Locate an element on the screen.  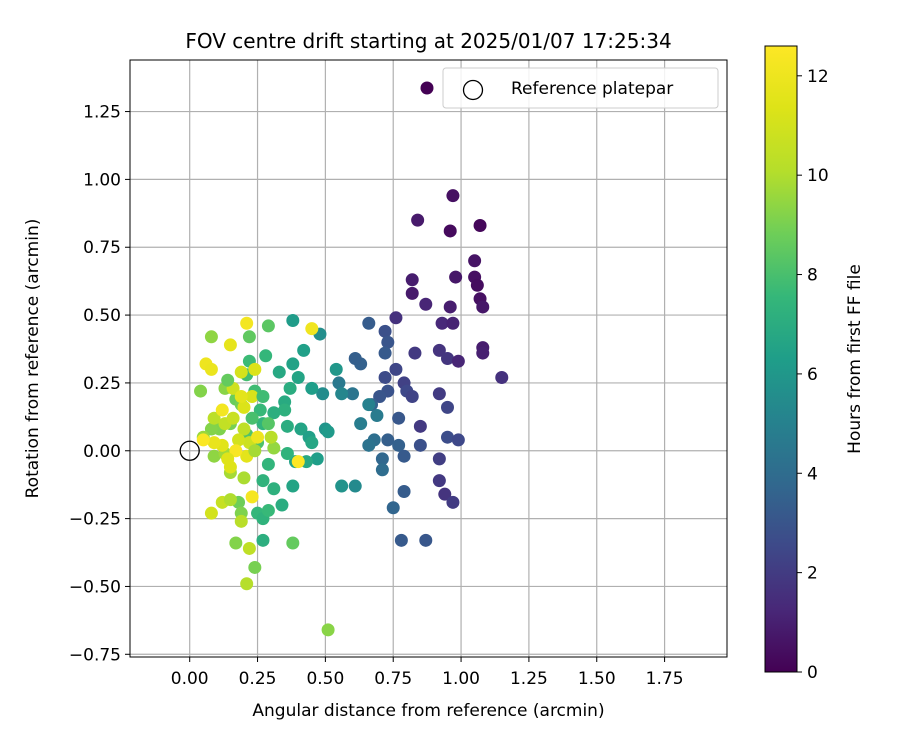
x-tick-label: 1.00 is located at coordinates (461, 679).